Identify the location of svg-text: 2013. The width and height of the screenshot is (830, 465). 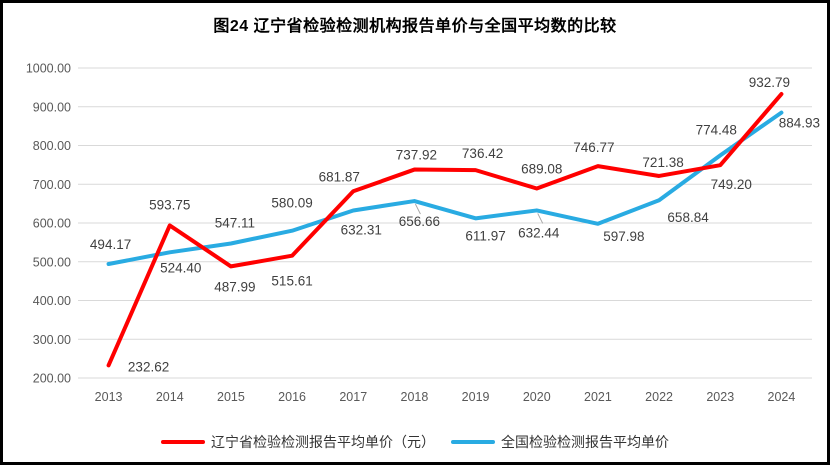
(109, 397).